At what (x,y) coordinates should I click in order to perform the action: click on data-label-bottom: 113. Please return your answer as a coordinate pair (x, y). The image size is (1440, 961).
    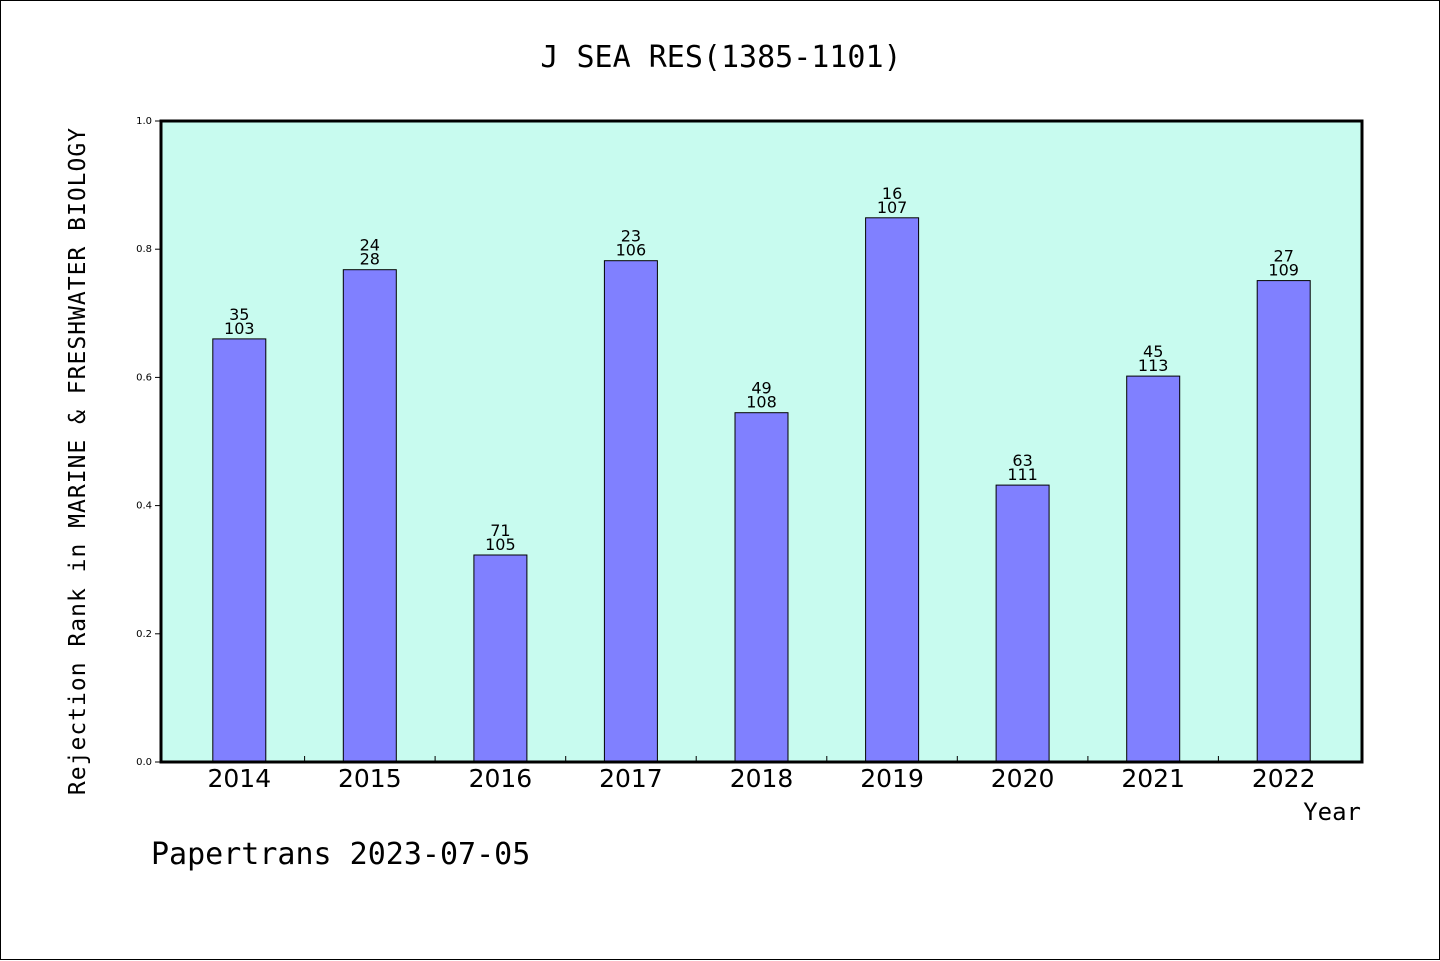
    Looking at the image, I should click on (1153, 365).